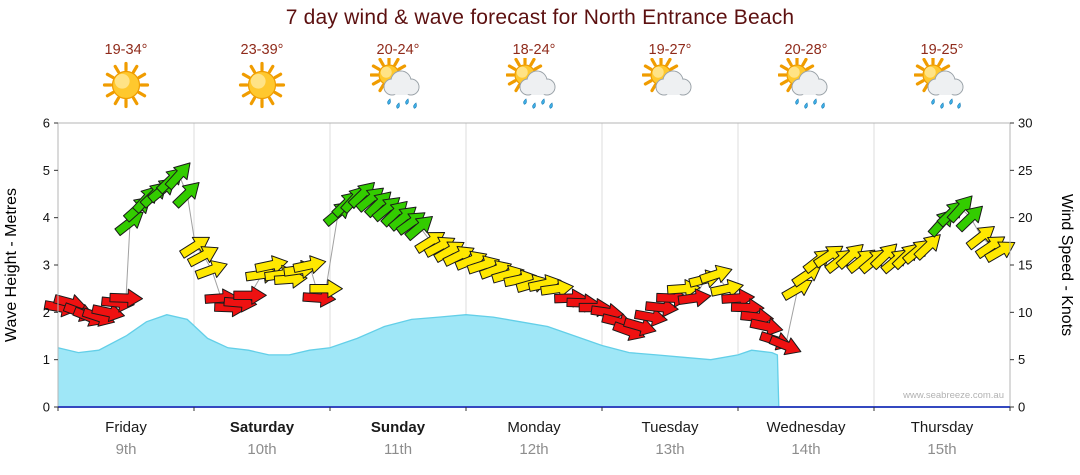 The image size is (1080, 475). Describe the element at coordinates (806, 427) in the screenshot. I see `day-label-wednesday: Wednesday` at that location.